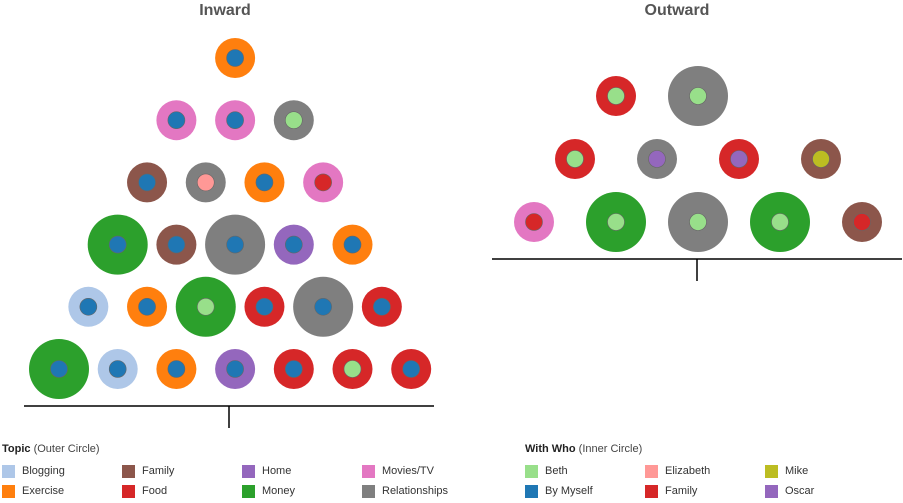  I want to click on topic-legend-item-exercise: Exercise, so click(62, 491).